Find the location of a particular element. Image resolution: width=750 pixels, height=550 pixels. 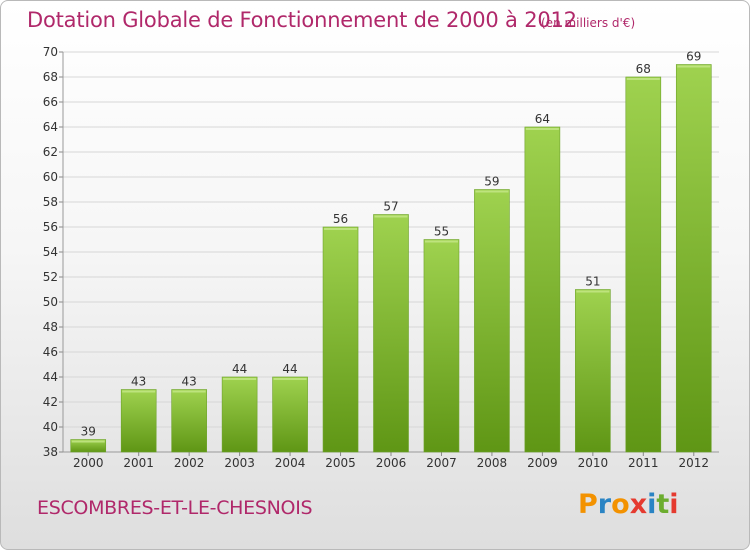

data-label: 68 is located at coordinates (643, 69).